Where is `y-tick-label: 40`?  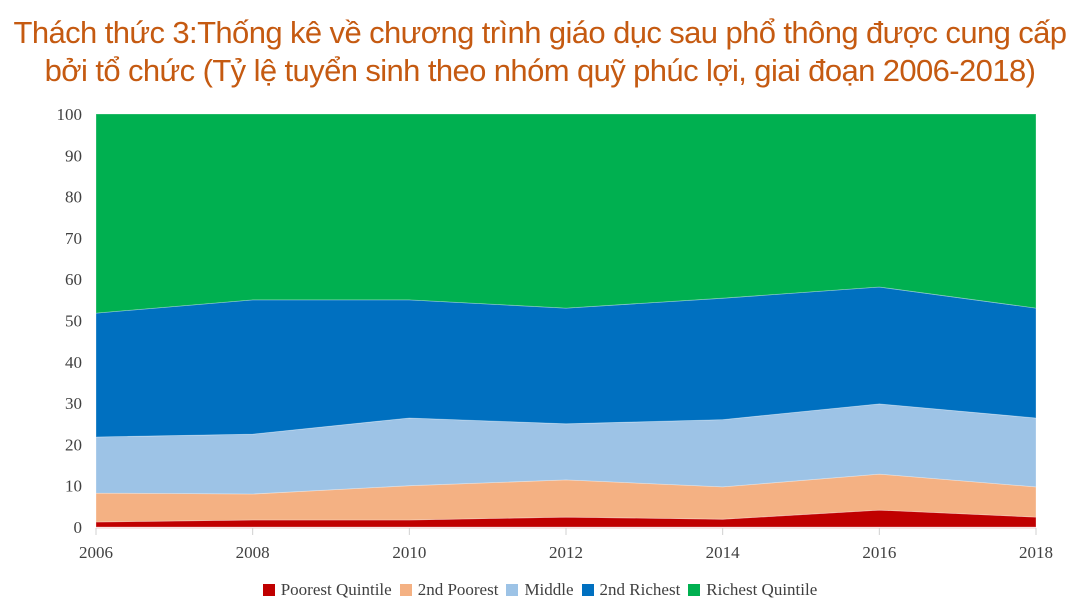
y-tick-label: 40 is located at coordinates (73, 362).